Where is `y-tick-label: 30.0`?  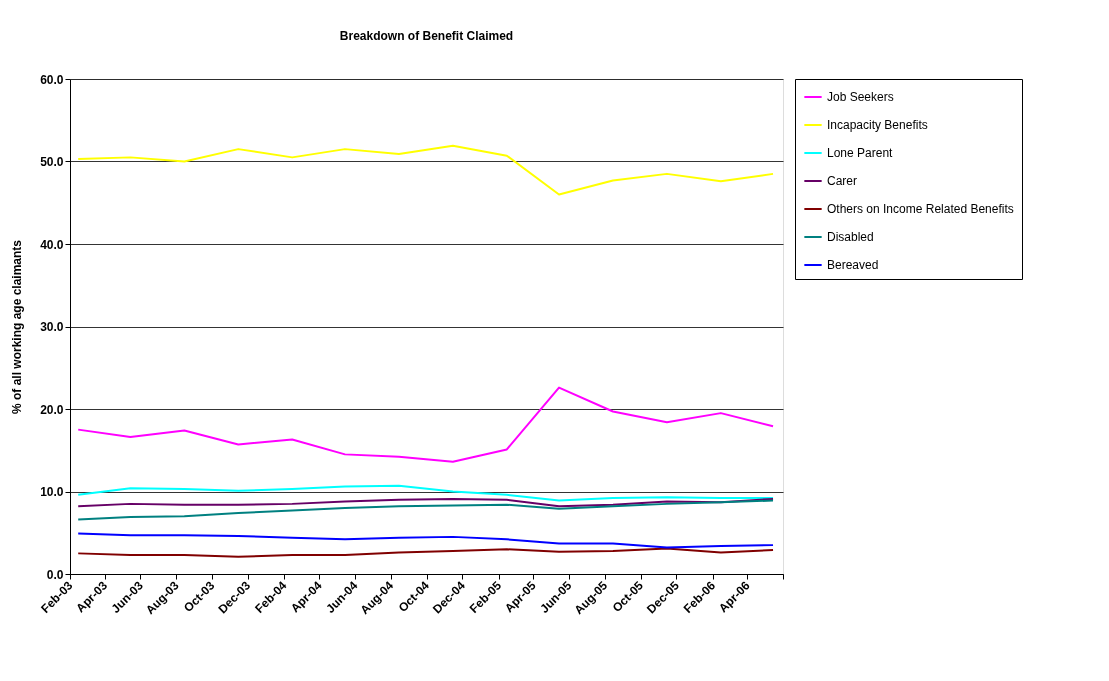 y-tick-label: 30.0 is located at coordinates (52, 327).